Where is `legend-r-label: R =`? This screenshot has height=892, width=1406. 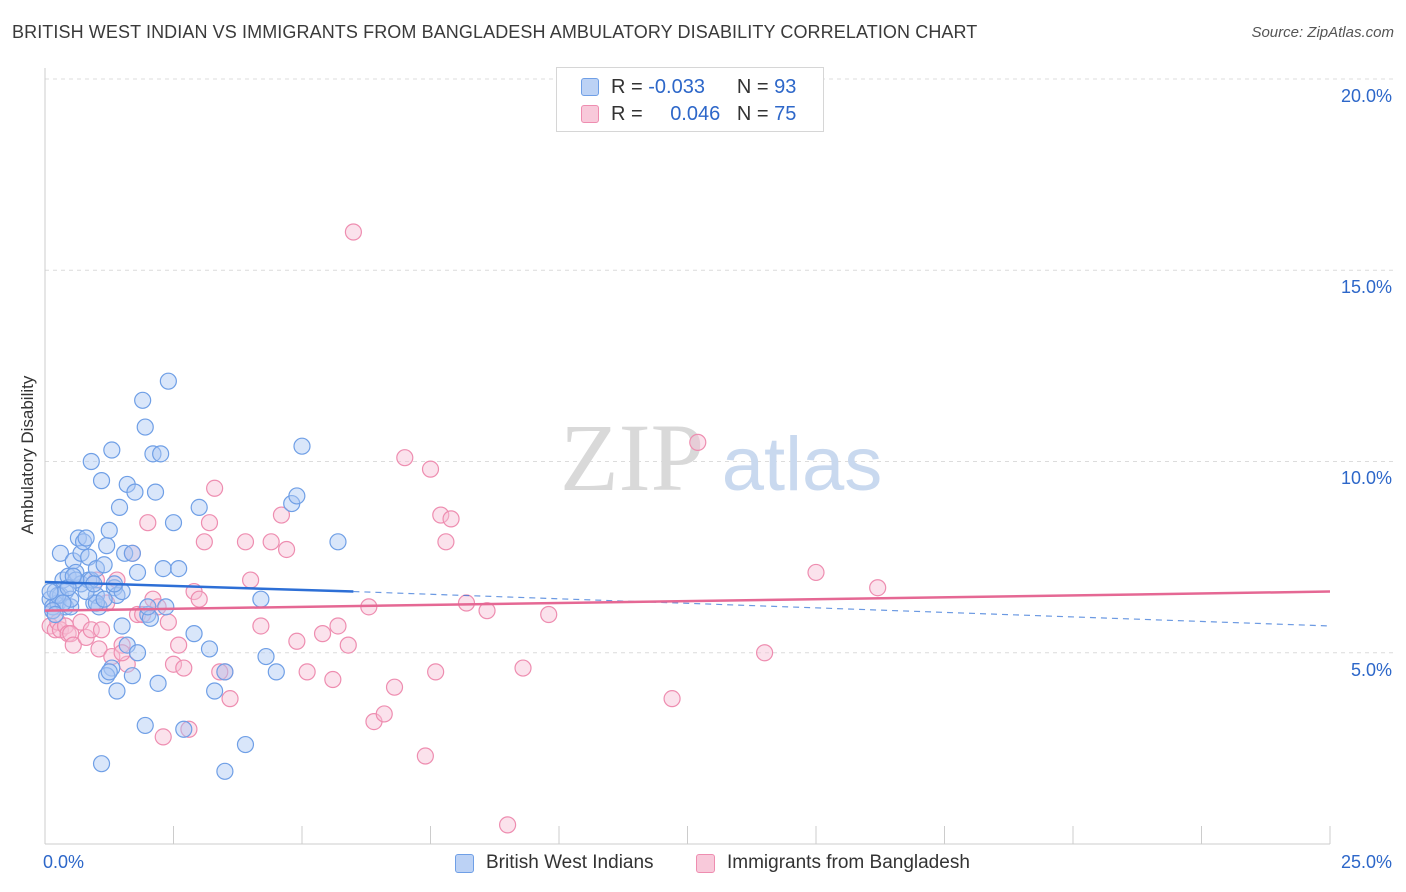 legend-r-label: R = is located at coordinates (627, 86).